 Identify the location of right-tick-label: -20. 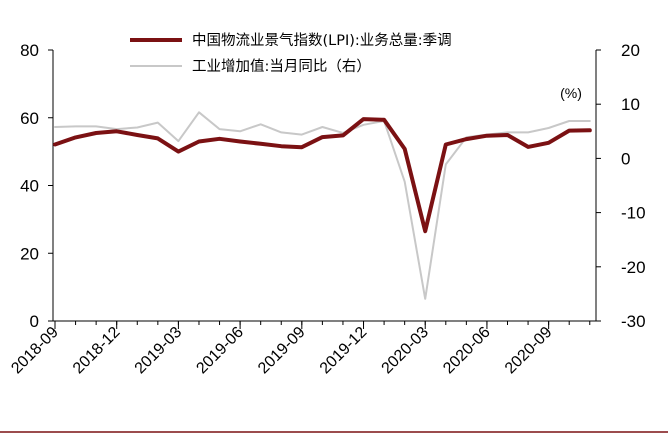
(633, 267).